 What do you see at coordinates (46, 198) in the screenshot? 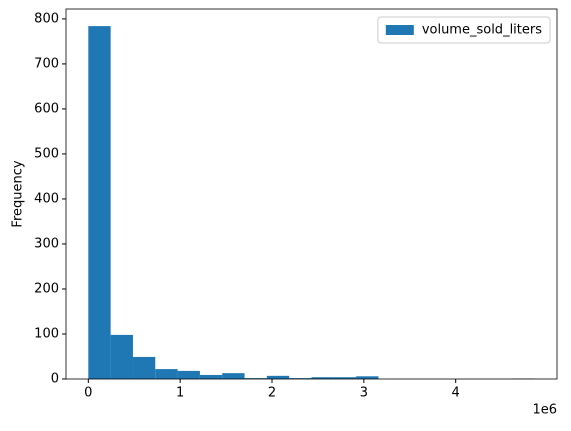
I see `y-tick-label: 400` at bounding box center [46, 198].